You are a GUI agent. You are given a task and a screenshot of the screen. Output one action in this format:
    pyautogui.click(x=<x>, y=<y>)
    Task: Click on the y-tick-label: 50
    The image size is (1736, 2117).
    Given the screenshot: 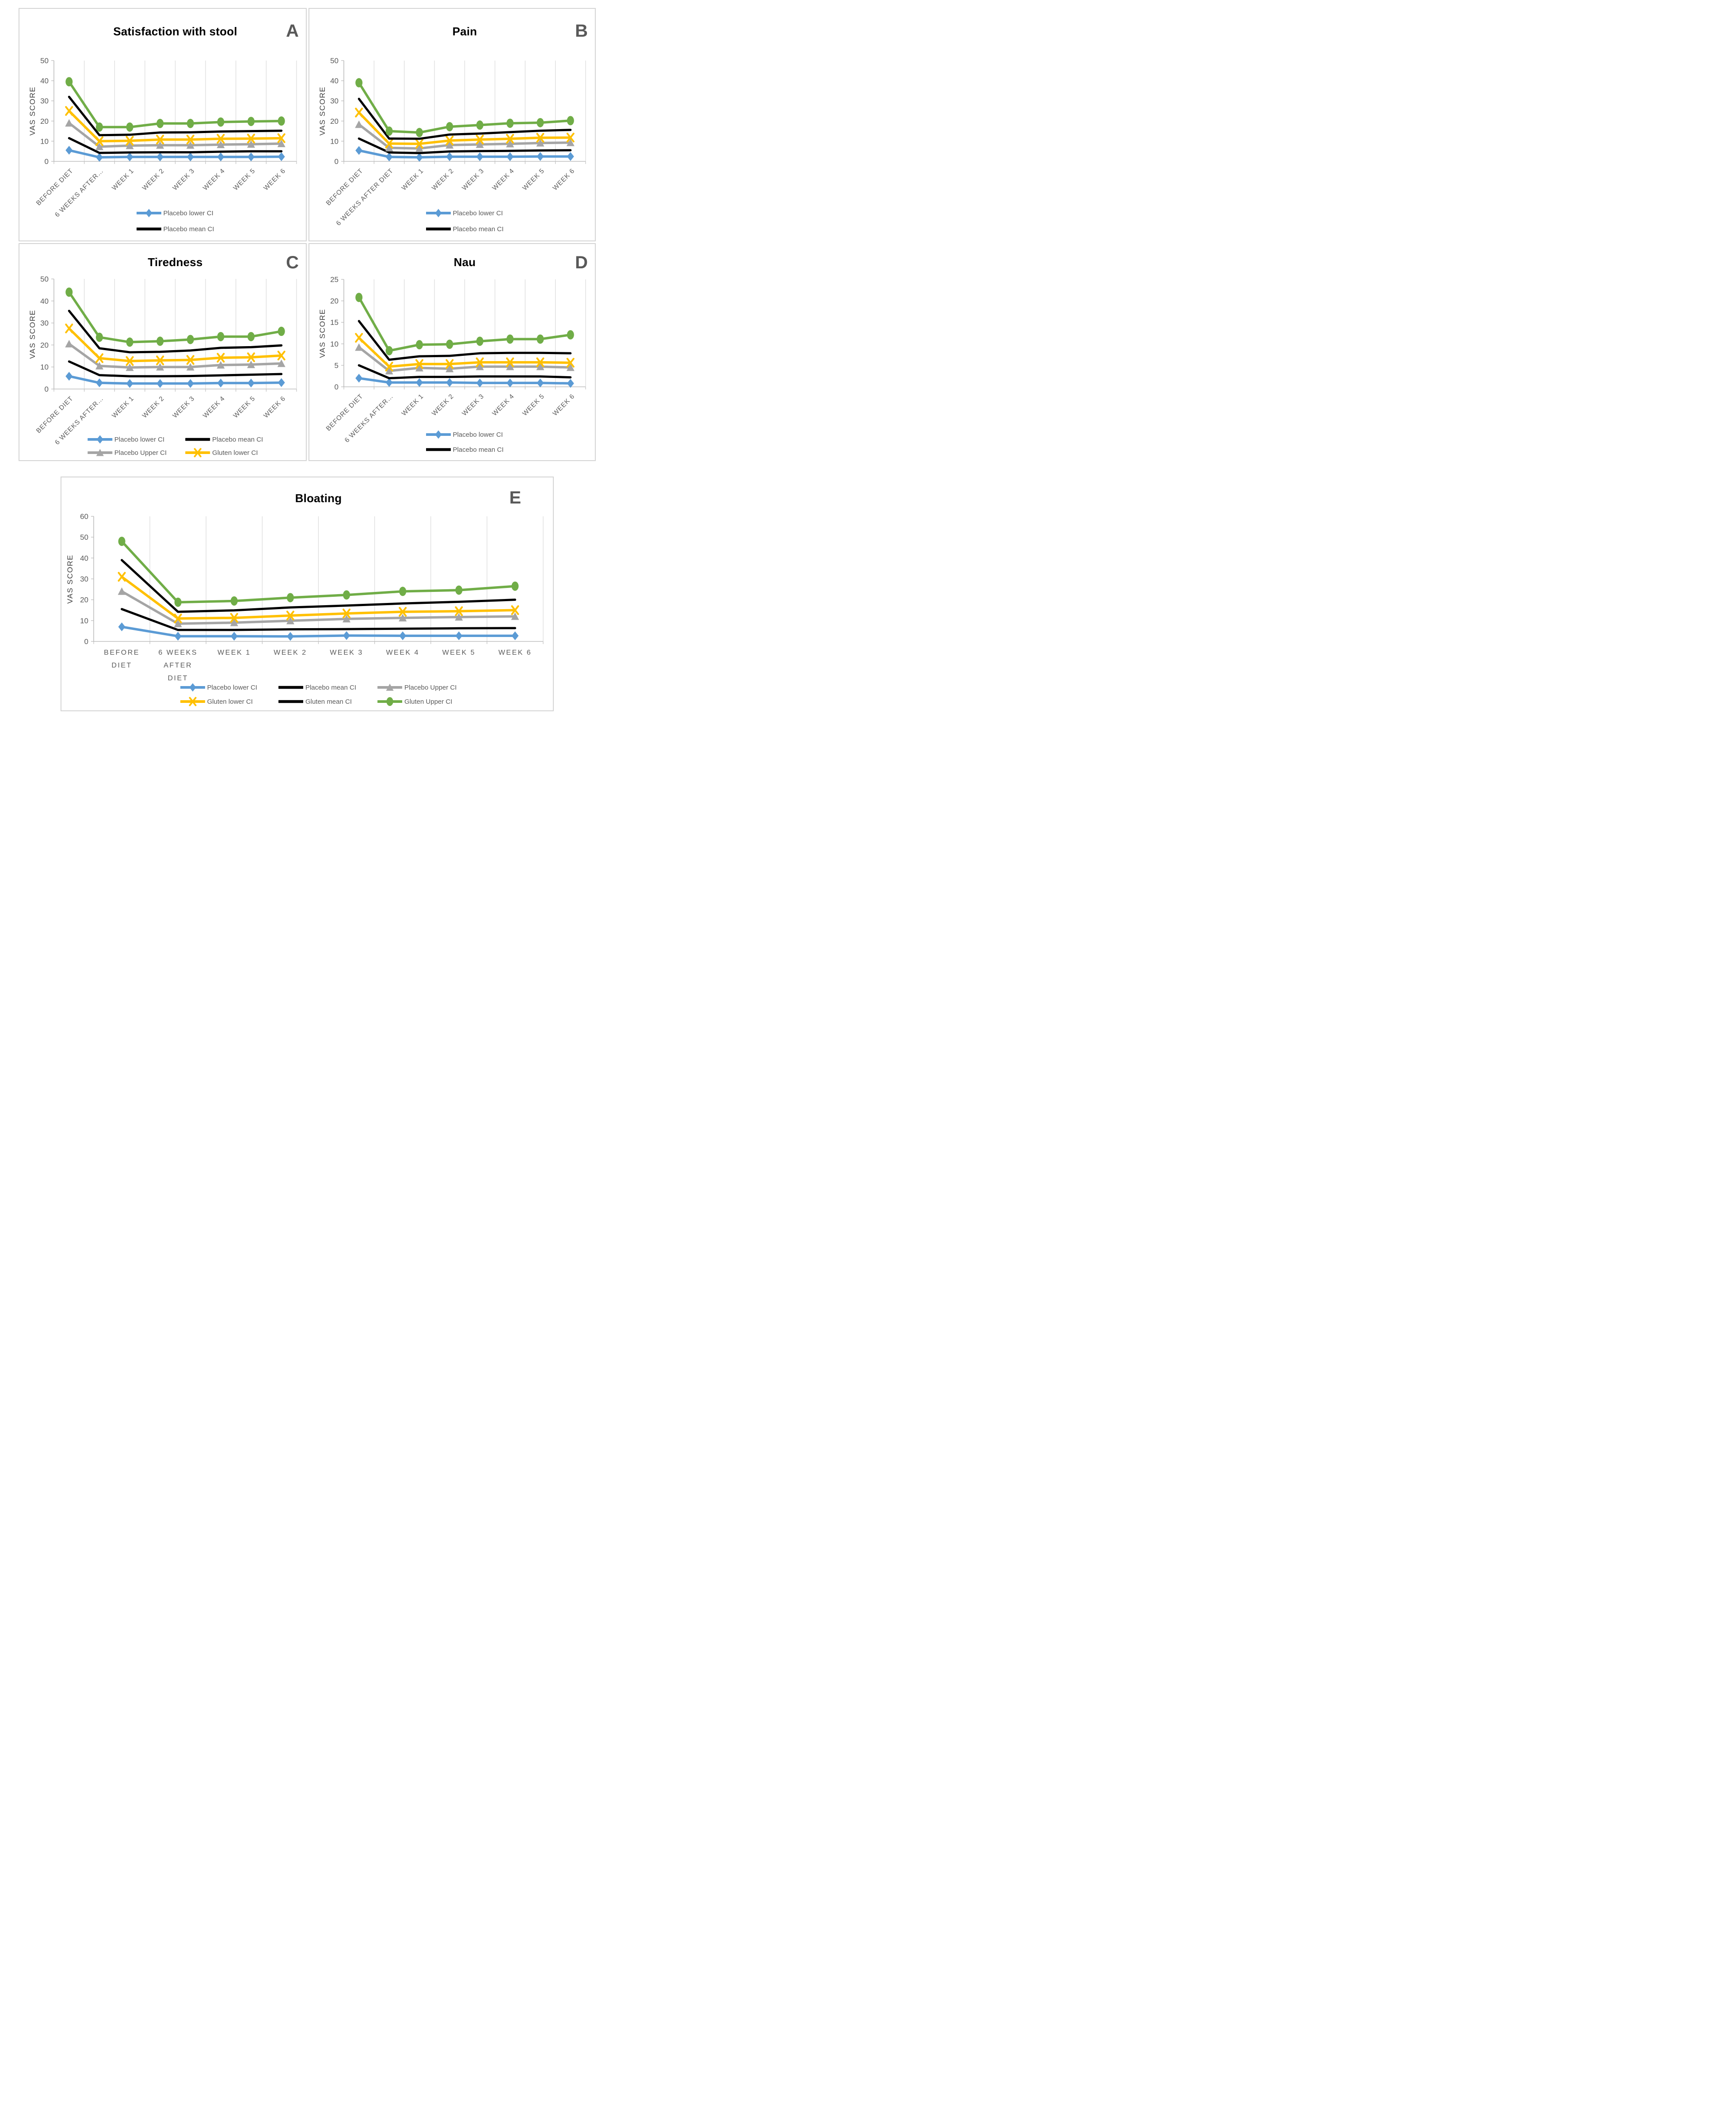 What is the action you would take?
    pyautogui.click(x=45, y=279)
    